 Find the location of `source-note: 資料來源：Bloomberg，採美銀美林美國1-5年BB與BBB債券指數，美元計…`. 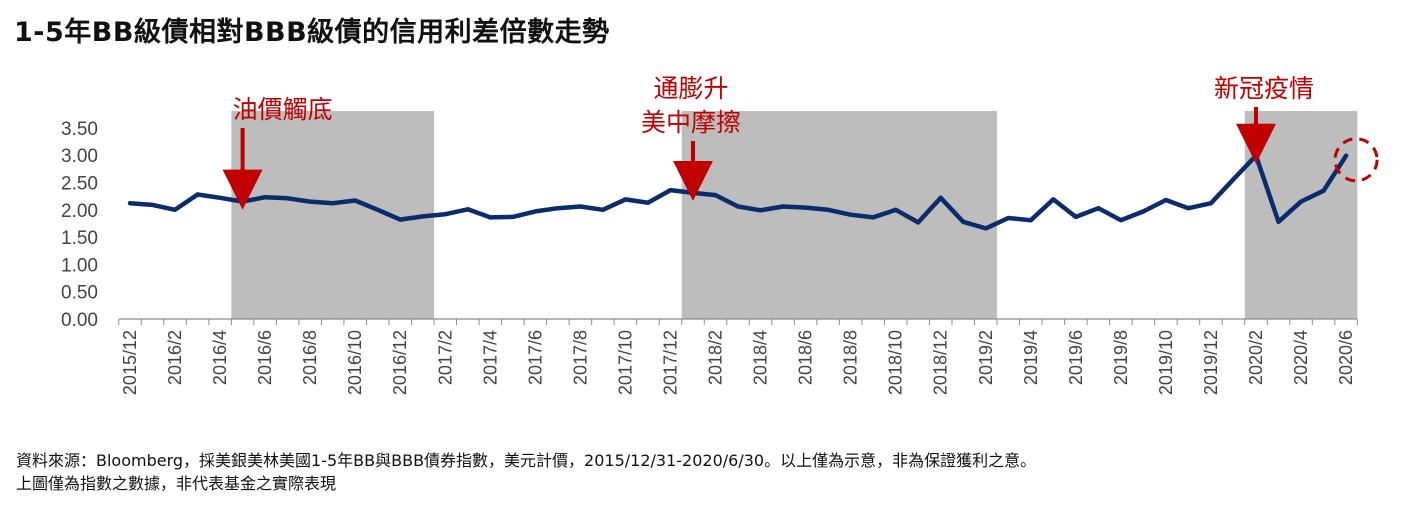

source-note: 資料來源：Bloomberg，採美銀美林美國1-5年BB與BBB債券指數，美元計… is located at coordinates (526, 472).